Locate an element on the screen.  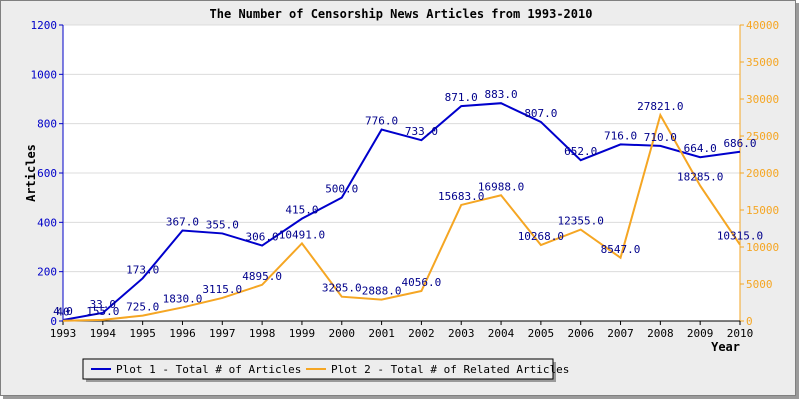
x-tick-label: 1997 is located at coordinates (222, 333).